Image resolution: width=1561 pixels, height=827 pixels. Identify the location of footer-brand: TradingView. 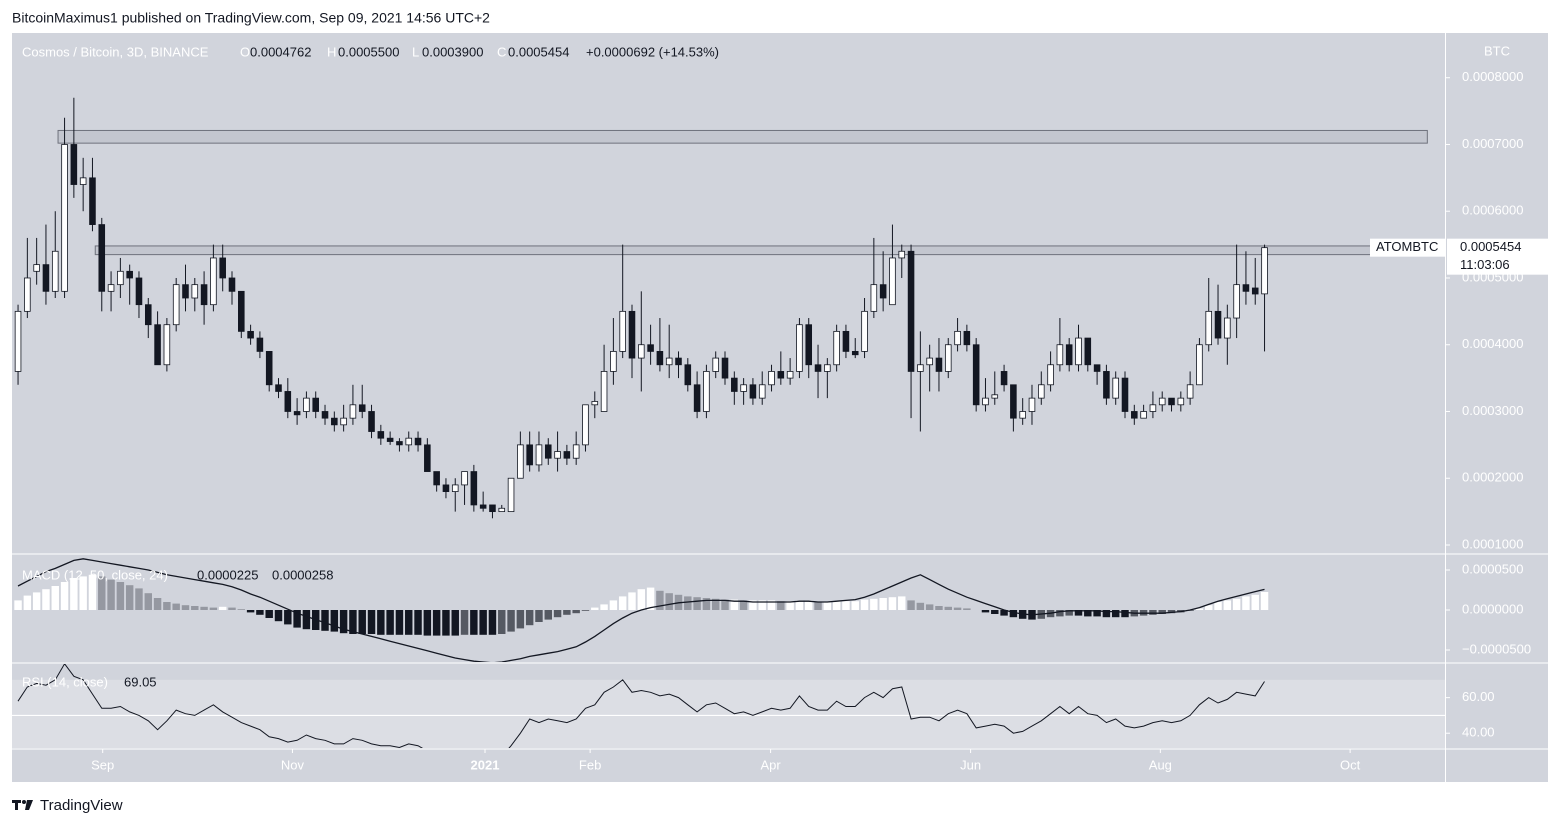
(81, 805).